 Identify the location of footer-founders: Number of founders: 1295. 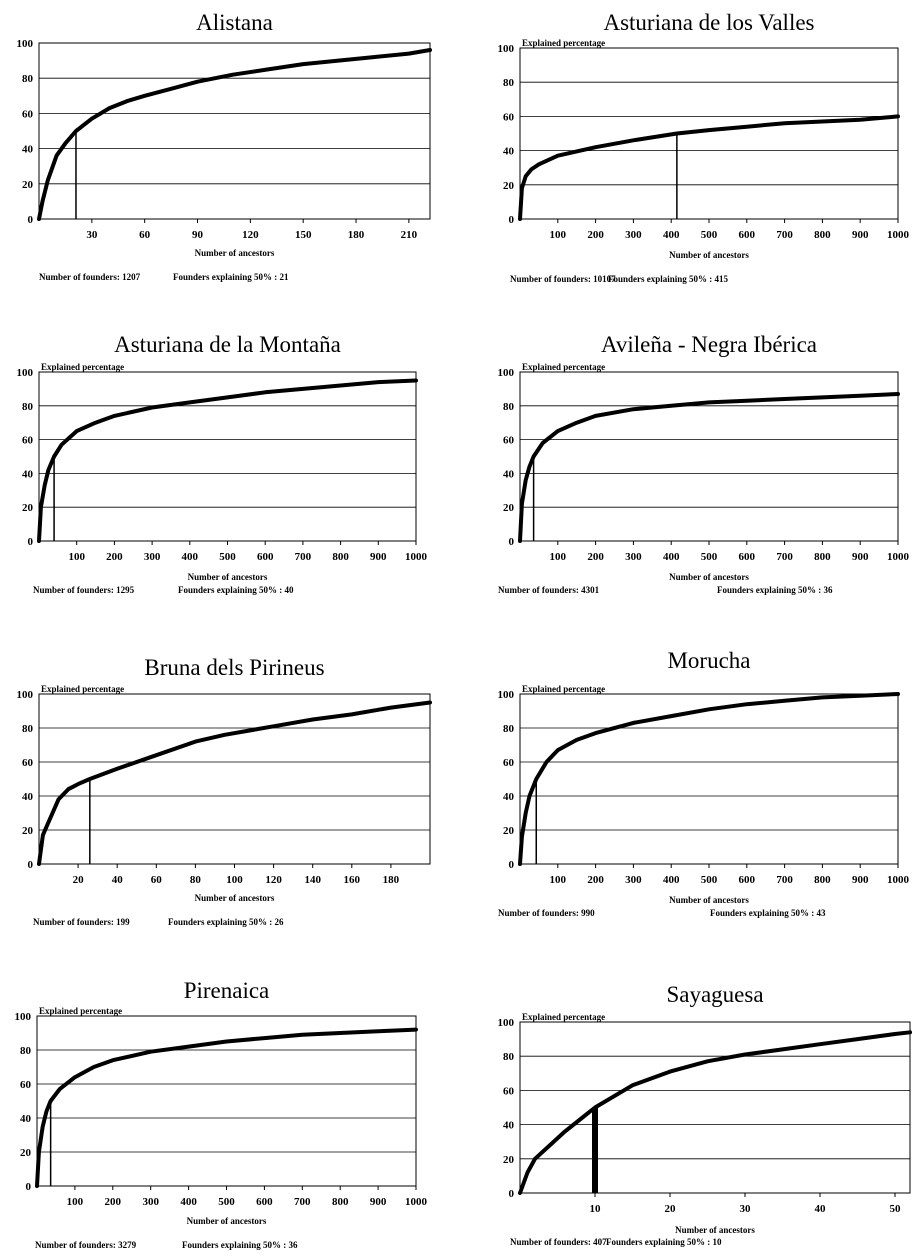
(84, 590).